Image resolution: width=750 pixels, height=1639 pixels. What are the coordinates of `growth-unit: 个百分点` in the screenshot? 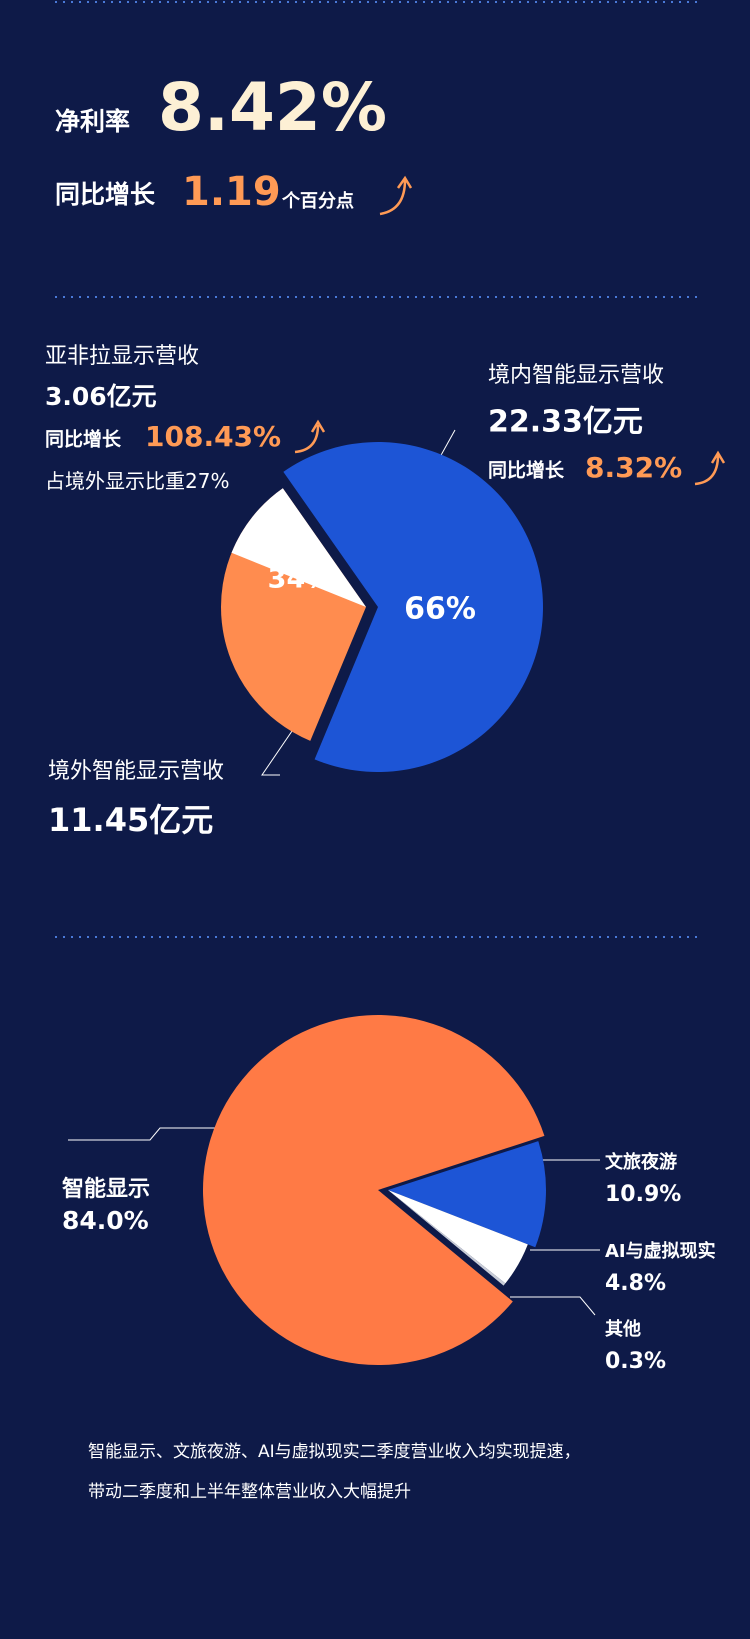 It's located at (317, 201).